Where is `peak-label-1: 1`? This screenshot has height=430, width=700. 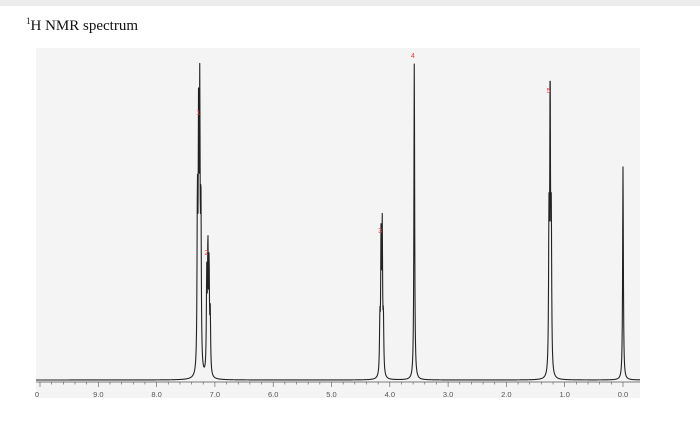
peak-label-1: 1 is located at coordinates (198, 113).